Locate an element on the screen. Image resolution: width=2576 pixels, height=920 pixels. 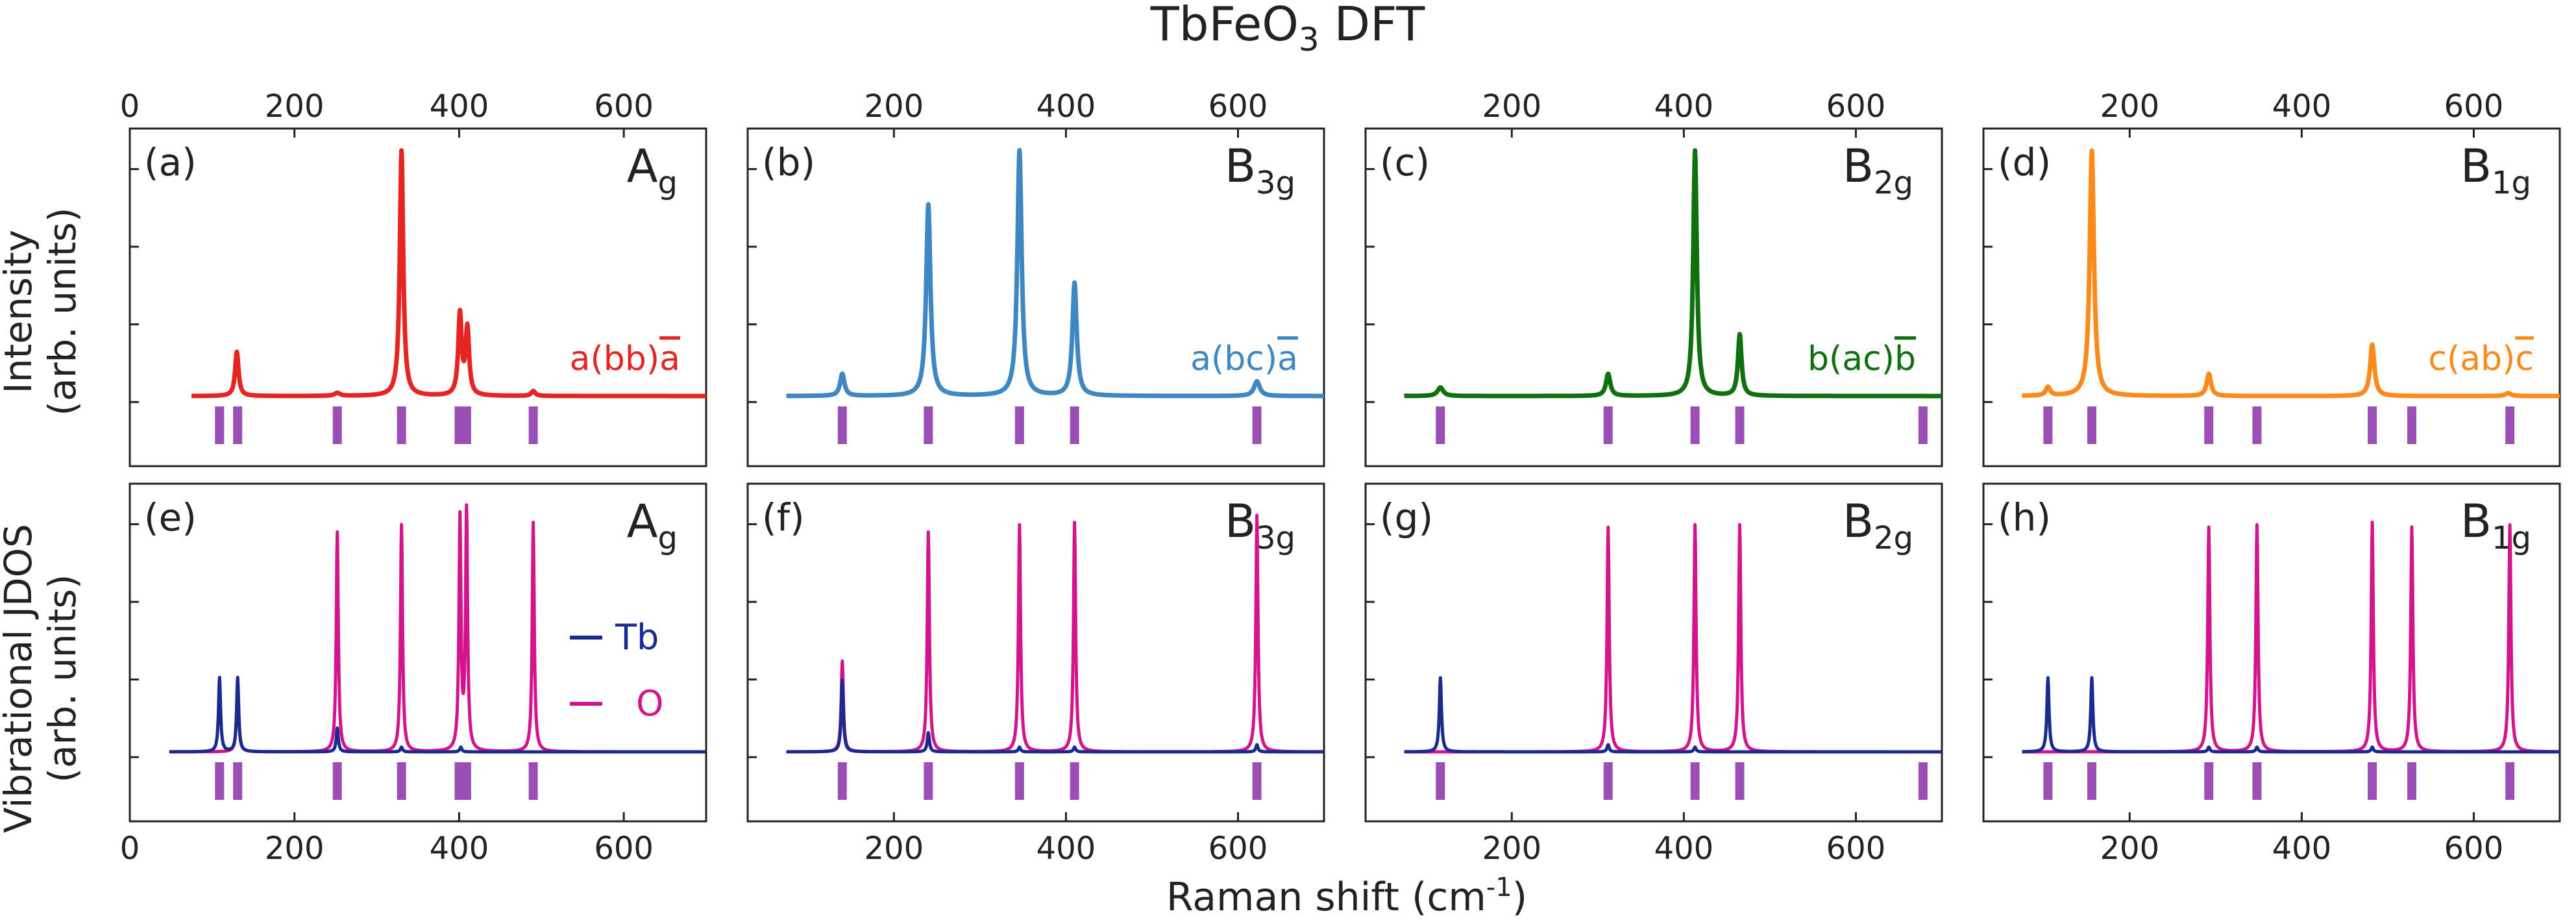
scattering-geometry-label: a(bc)a is located at coordinates (1244, 359).